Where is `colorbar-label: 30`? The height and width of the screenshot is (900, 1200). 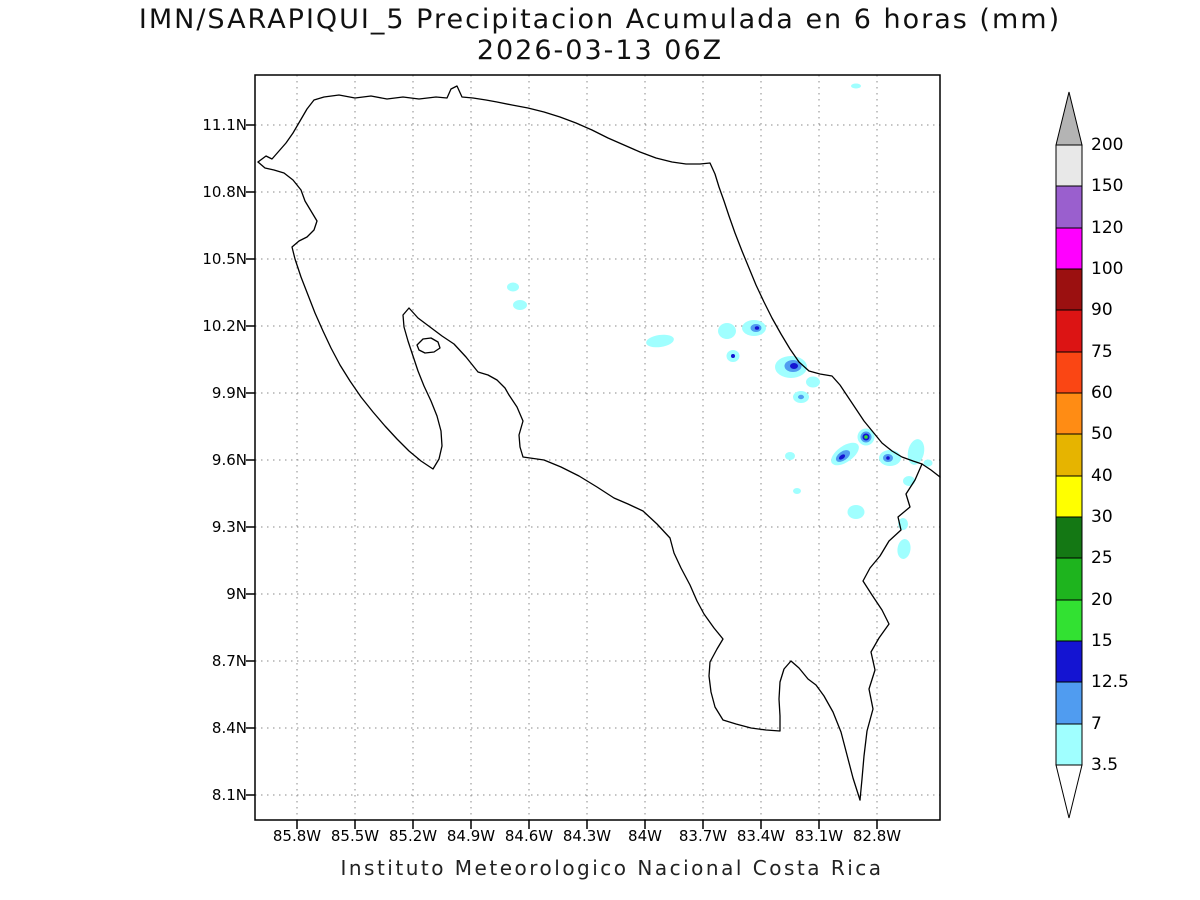 colorbar-label: 30 is located at coordinates (1102, 517).